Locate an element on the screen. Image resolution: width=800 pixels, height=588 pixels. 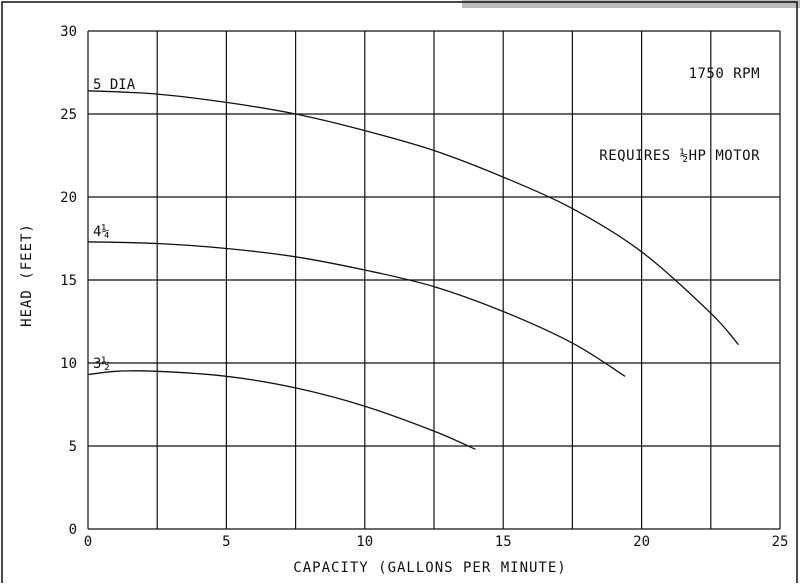
x-tick-label-3: 15 is located at coordinates (503, 542).